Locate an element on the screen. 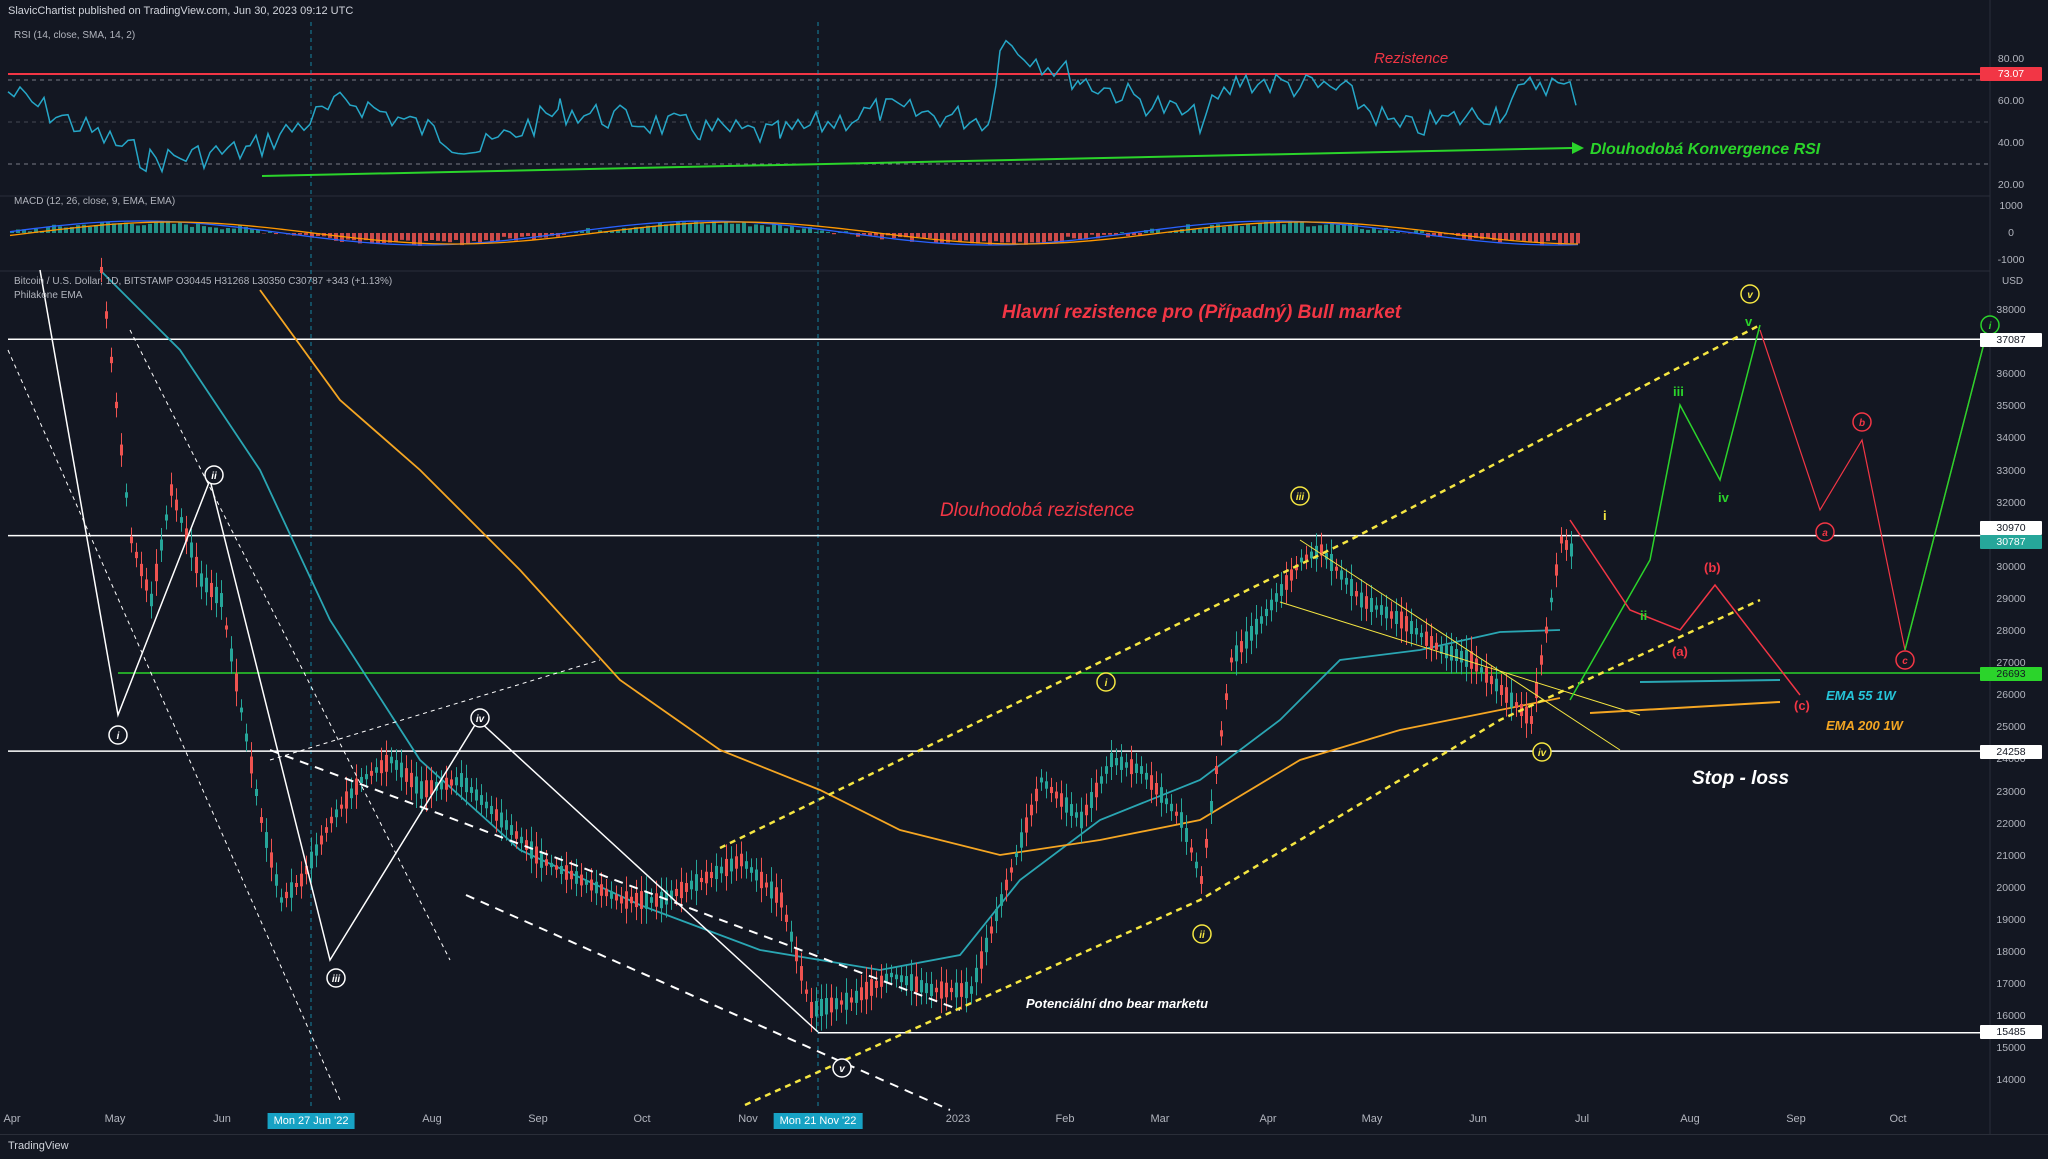 The height and width of the screenshot is (1159, 2048). bull-flag-line is located at coordinates (1460, 658).